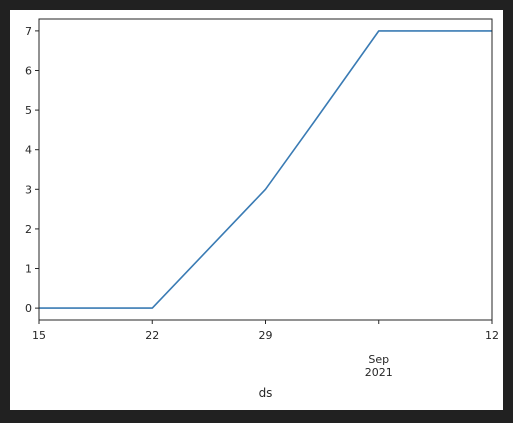  What do you see at coordinates (28, 110) in the screenshot?
I see `y-tick-label: 5` at bounding box center [28, 110].